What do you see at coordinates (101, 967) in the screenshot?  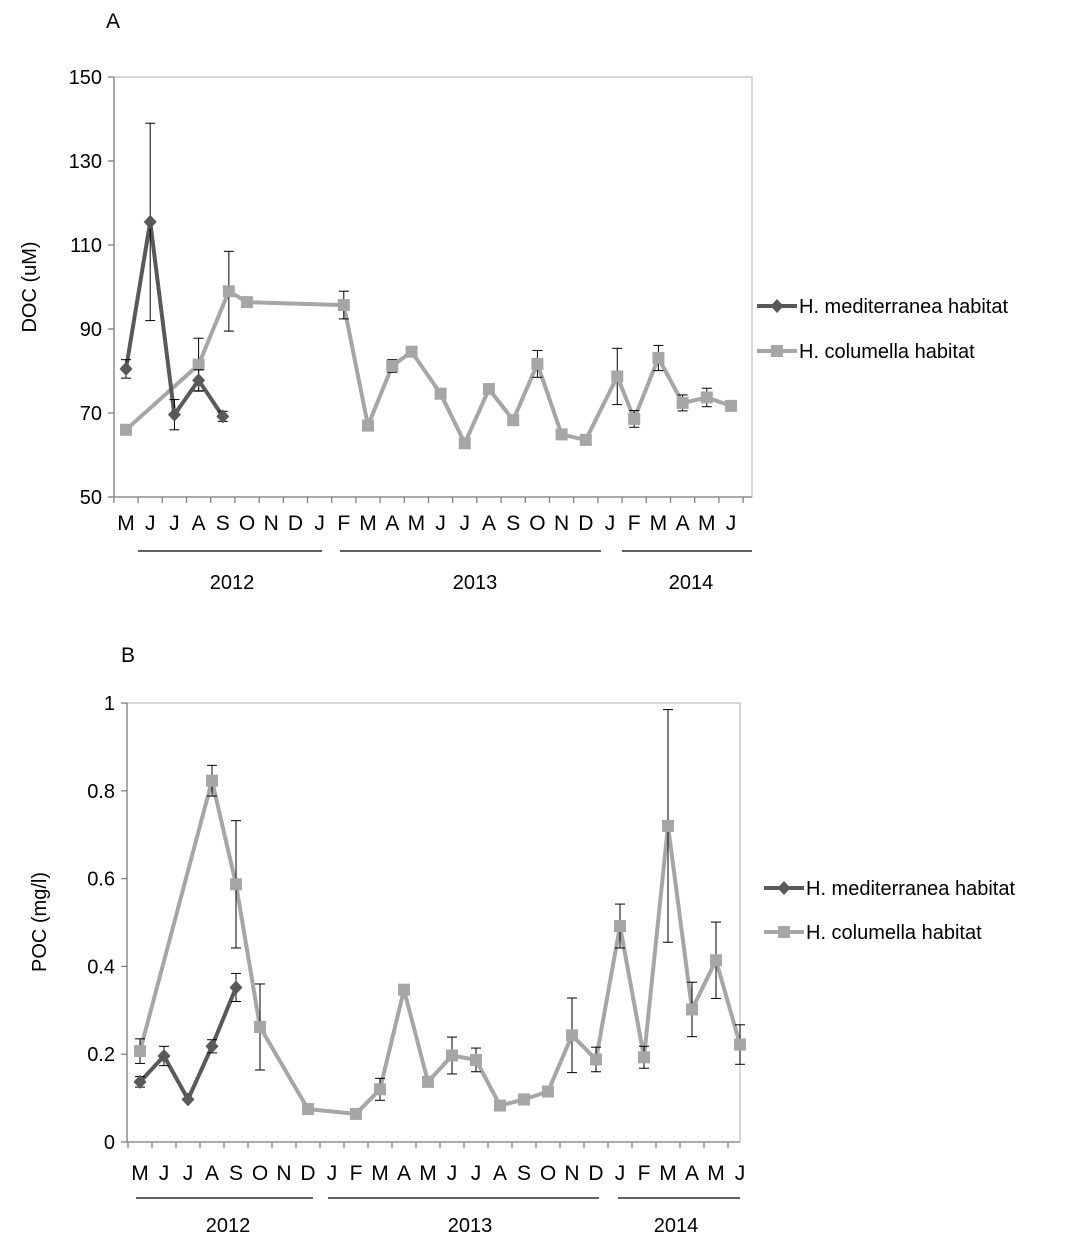 I see `y-tick-label: 0.4` at bounding box center [101, 967].